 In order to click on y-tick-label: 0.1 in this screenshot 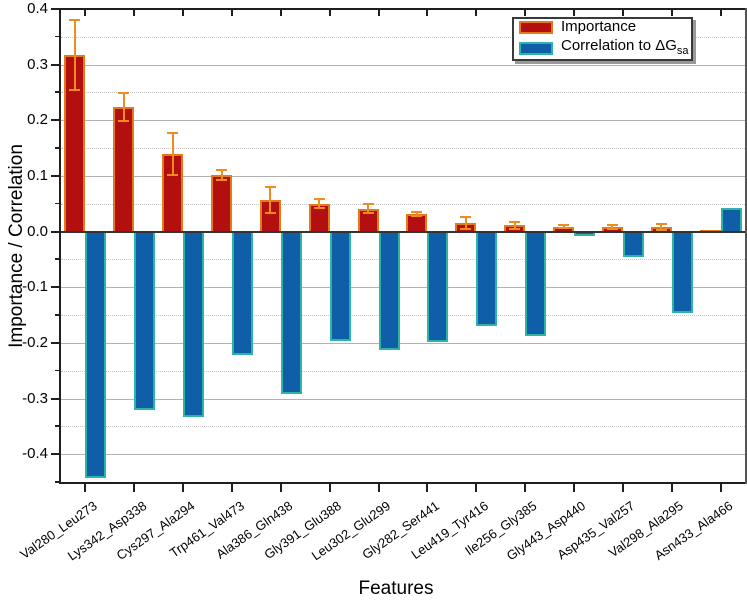, I will do `click(37, 175)`.